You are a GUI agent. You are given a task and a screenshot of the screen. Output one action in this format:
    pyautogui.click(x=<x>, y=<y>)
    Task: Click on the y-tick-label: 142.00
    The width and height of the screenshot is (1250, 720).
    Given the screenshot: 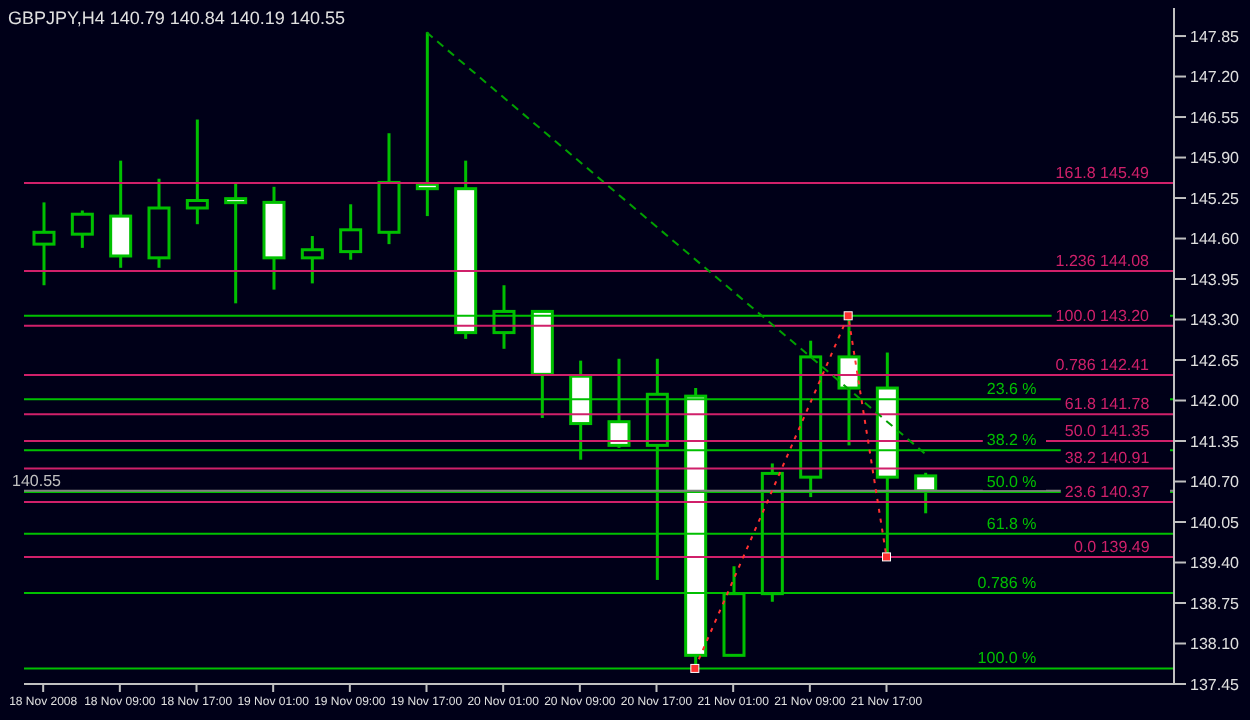 What is the action you would take?
    pyautogui.click(x=1215, y=401)
    